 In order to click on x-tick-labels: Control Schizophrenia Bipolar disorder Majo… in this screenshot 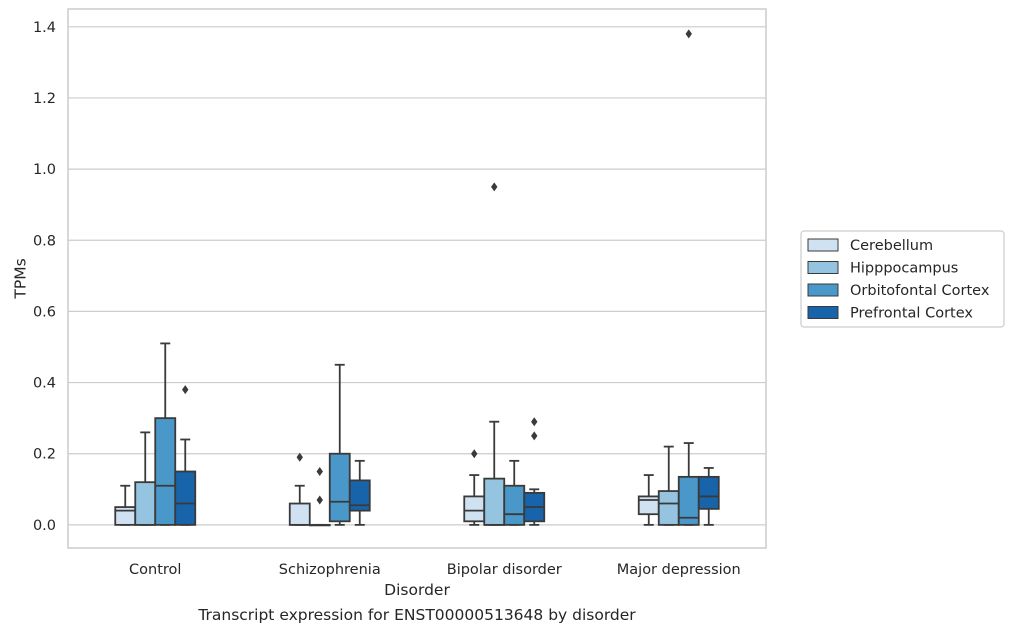, I will do `click(435, 570)`.